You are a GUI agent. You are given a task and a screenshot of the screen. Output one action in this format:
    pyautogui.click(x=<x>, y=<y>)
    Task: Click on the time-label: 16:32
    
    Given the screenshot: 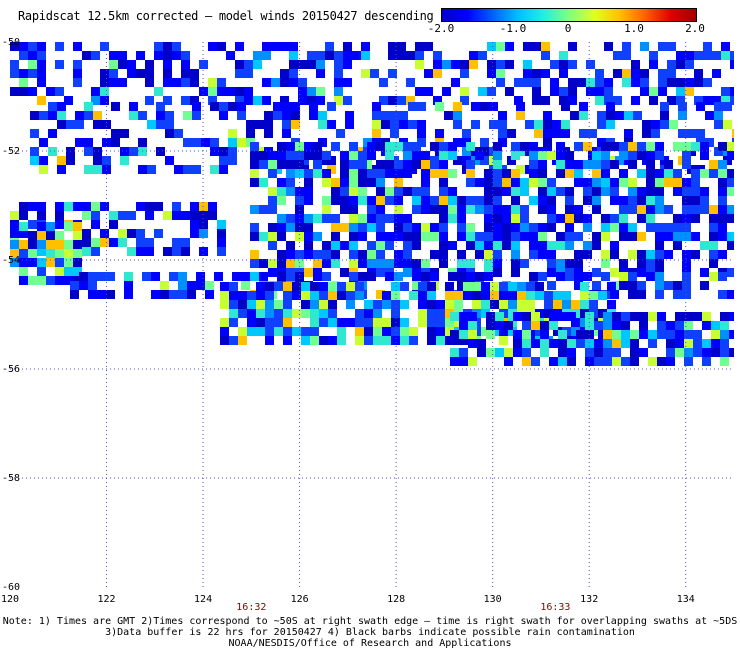 What is the action you would take?
    pyautogui.click(x=251, y=607)
    